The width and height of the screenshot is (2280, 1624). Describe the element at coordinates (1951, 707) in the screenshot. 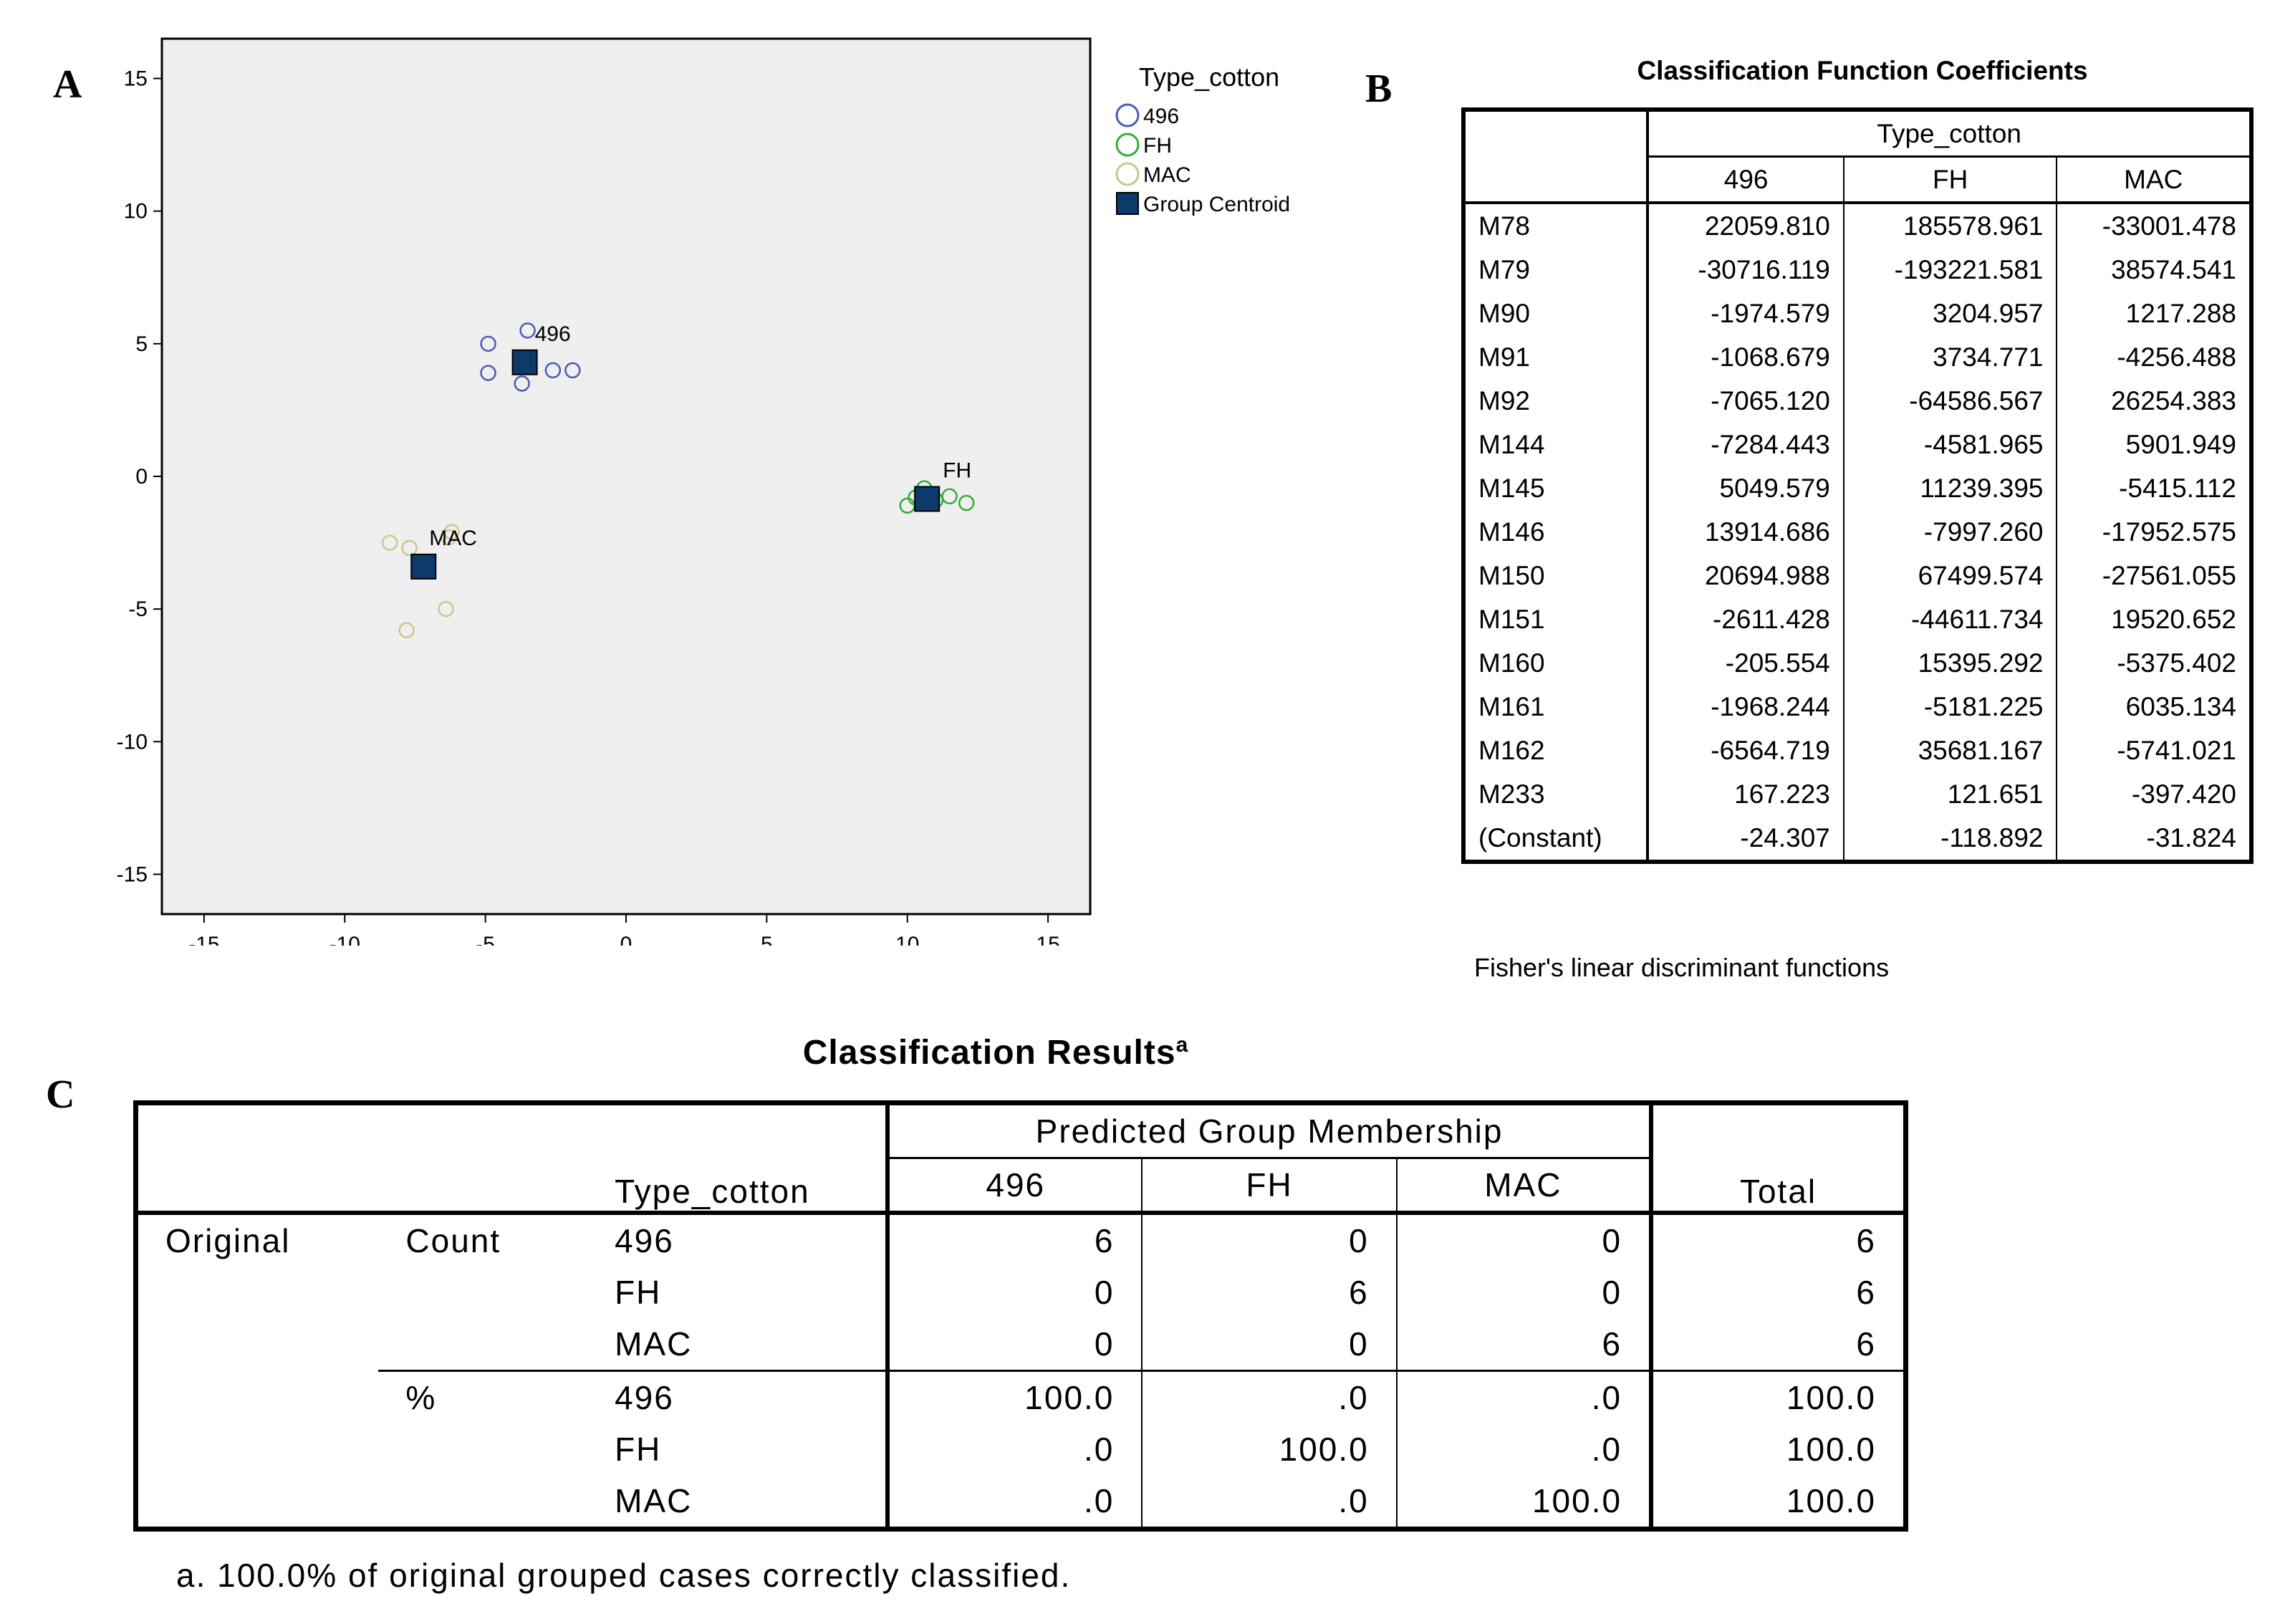

I see `coef-value: -5181.225` at that location.